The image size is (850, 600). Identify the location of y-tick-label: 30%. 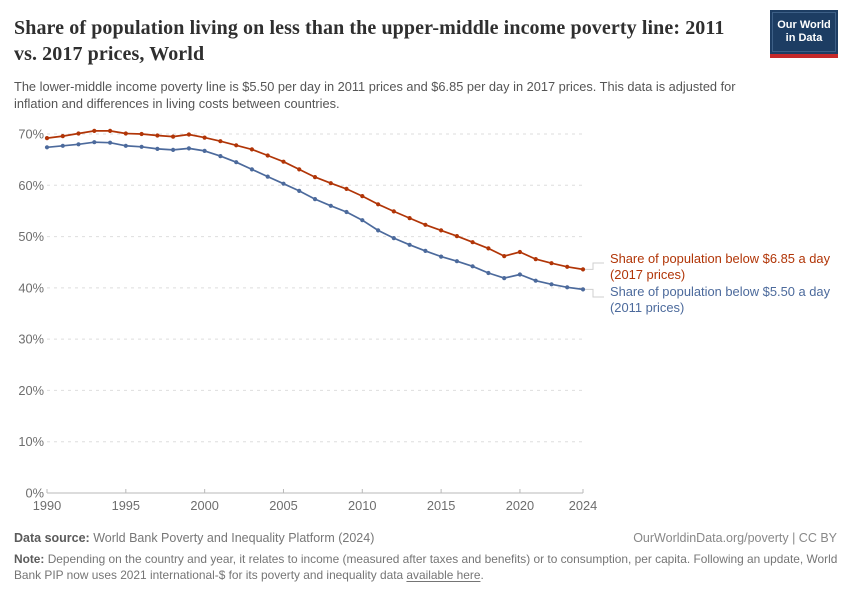
(31, 339).